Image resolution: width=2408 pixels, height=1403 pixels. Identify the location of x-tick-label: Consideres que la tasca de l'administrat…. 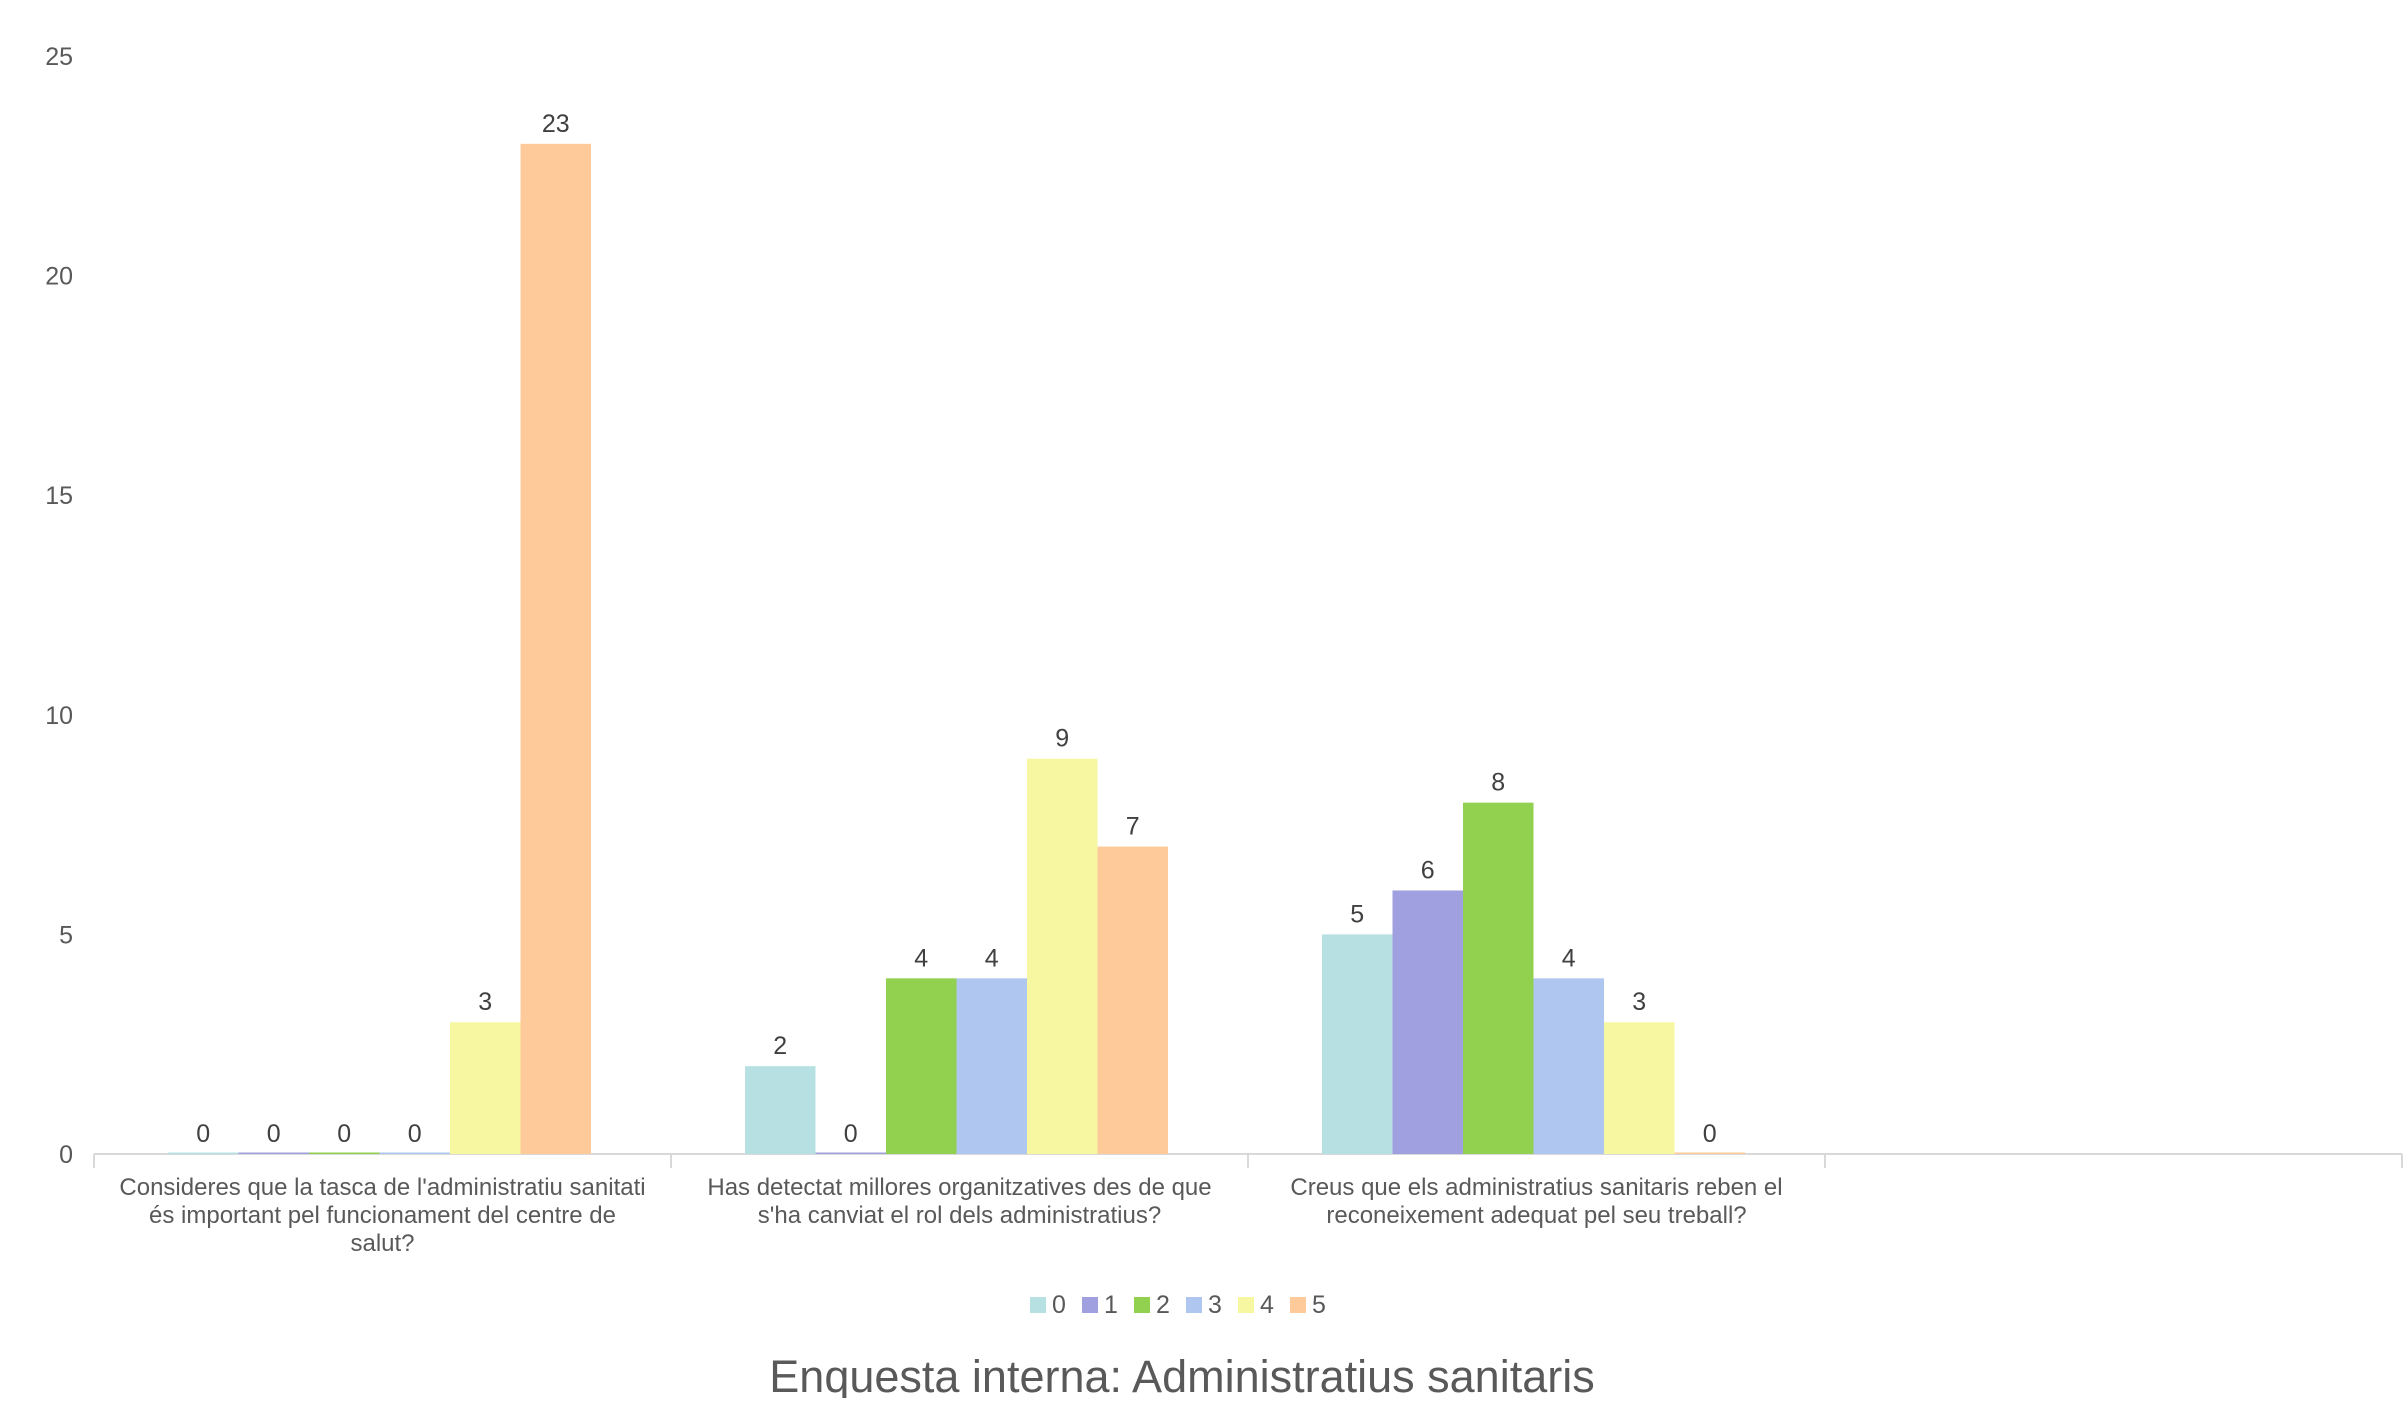
(382, 1187).